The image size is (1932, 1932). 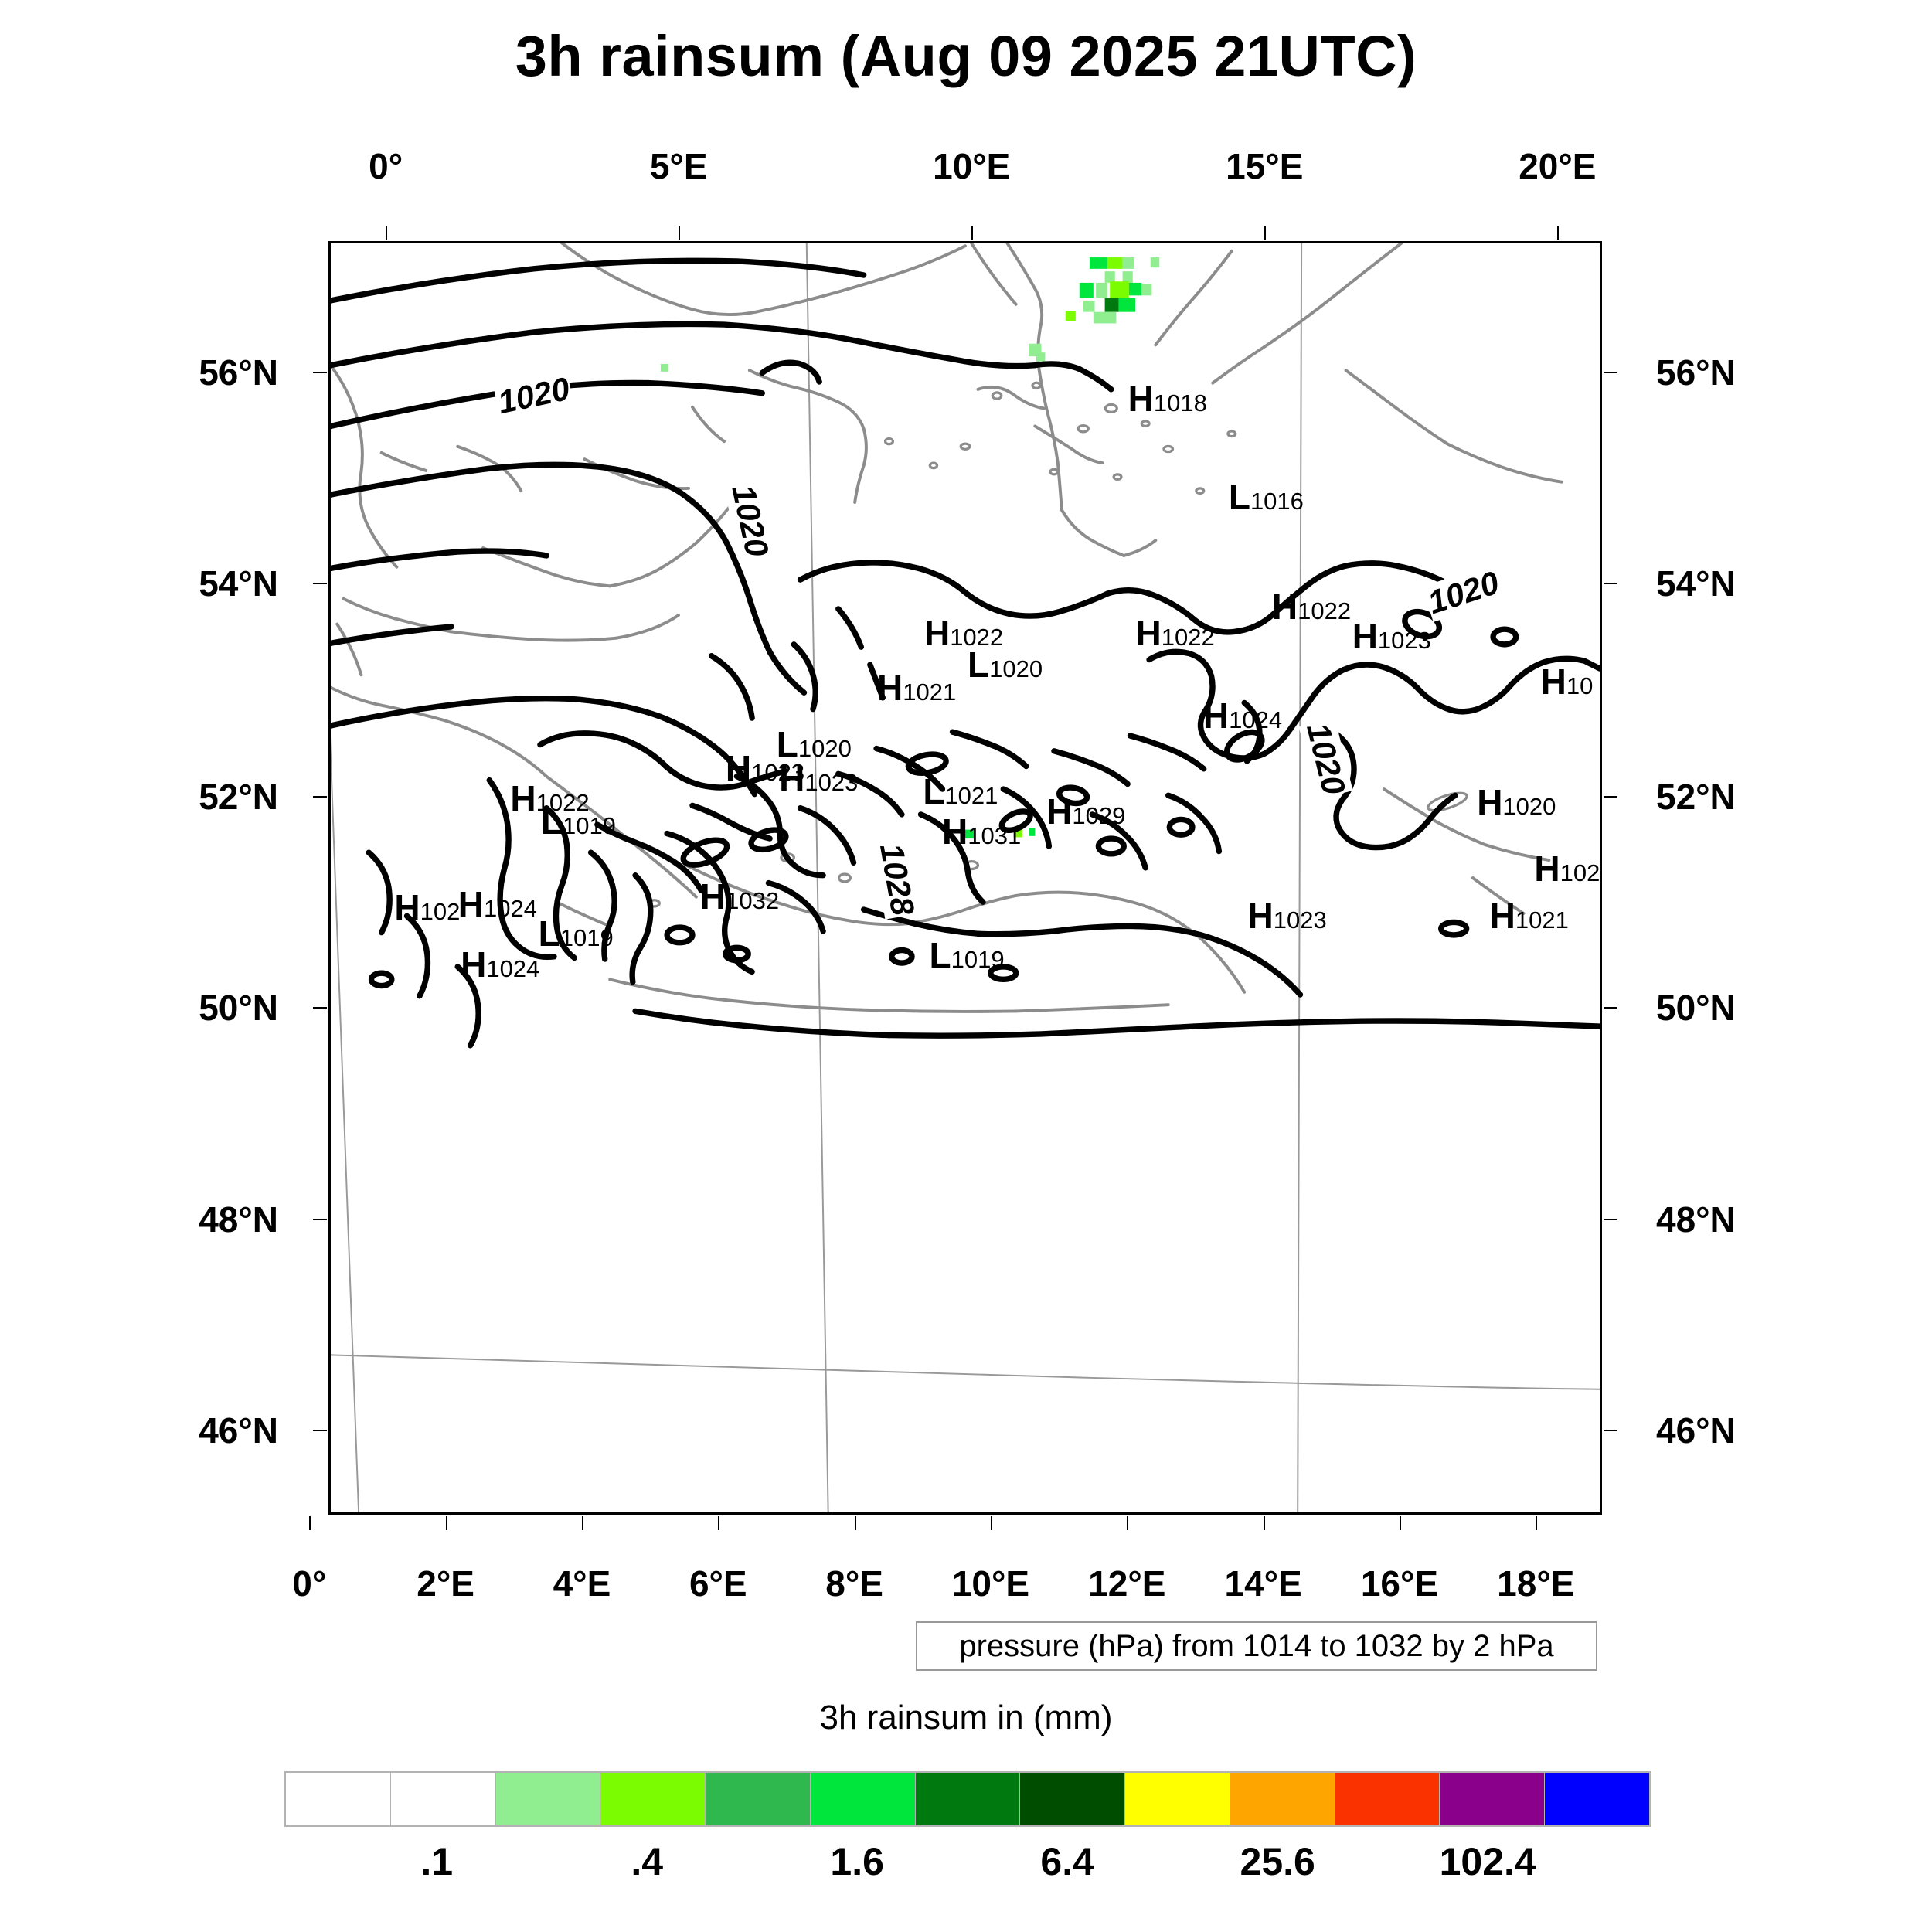 What do you see at coordinates (1580, 685) in the screenshot?
I see `pressure-marker-value: 10` at bounding box center [1580, 685].